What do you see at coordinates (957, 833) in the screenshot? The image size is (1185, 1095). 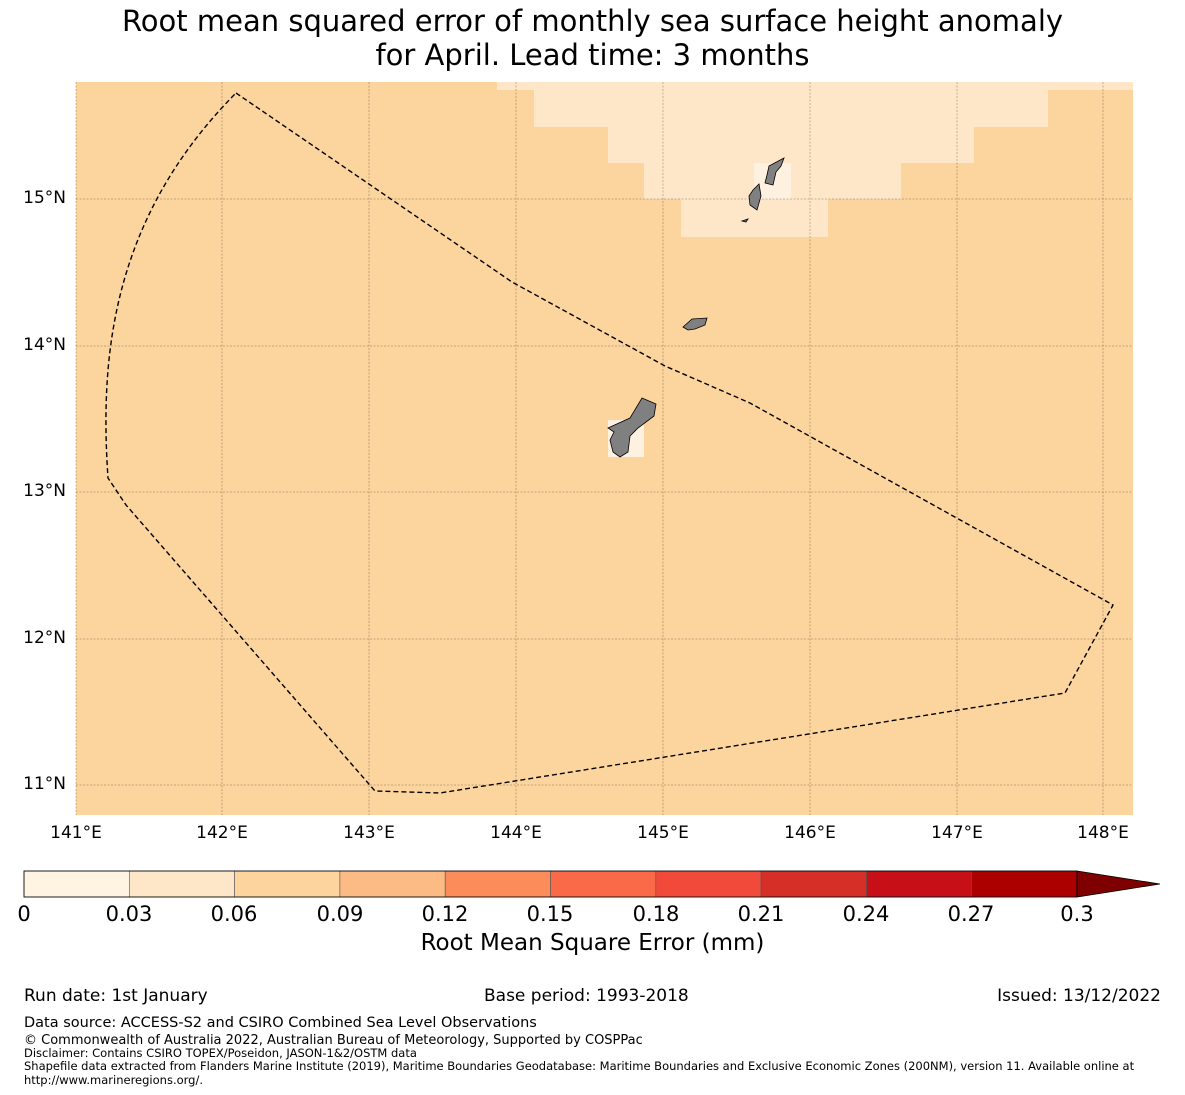 I see `lon-tick-147: 147°E` at bounding box center [957, 833].